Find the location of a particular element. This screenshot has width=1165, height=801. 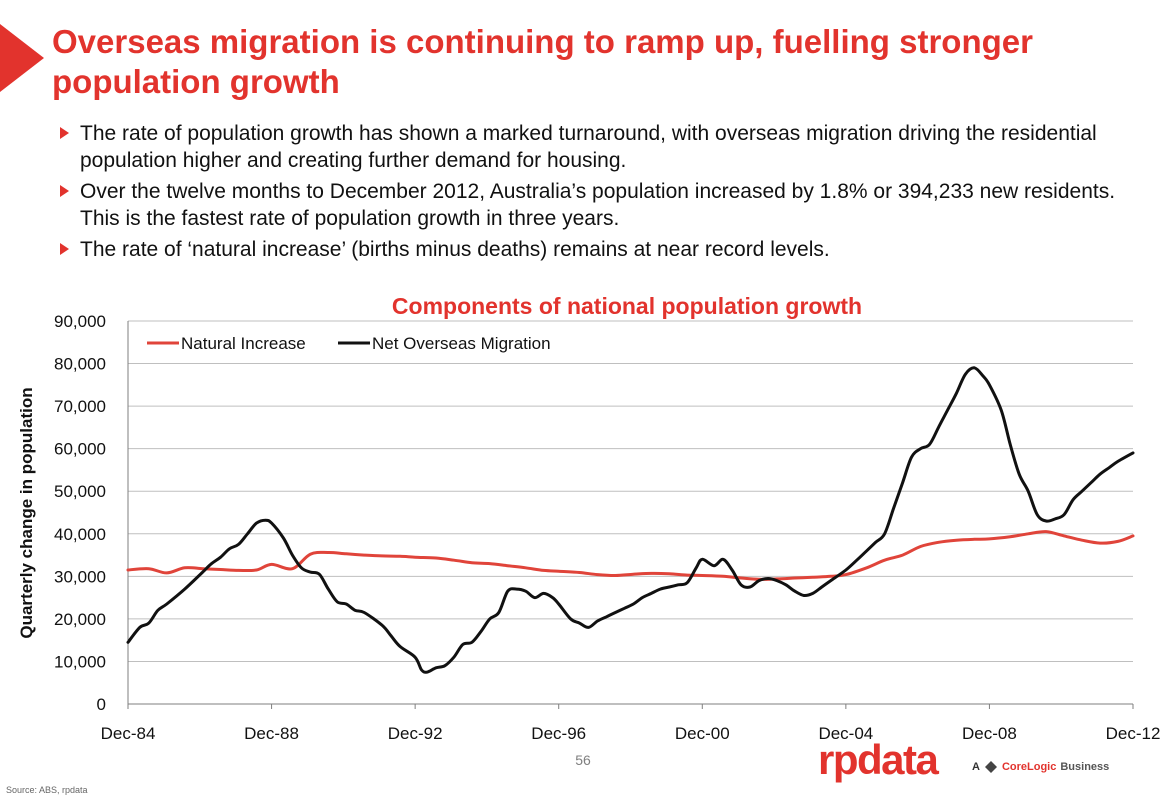

tagline-prefix: A is located at coordinates (976, 767).